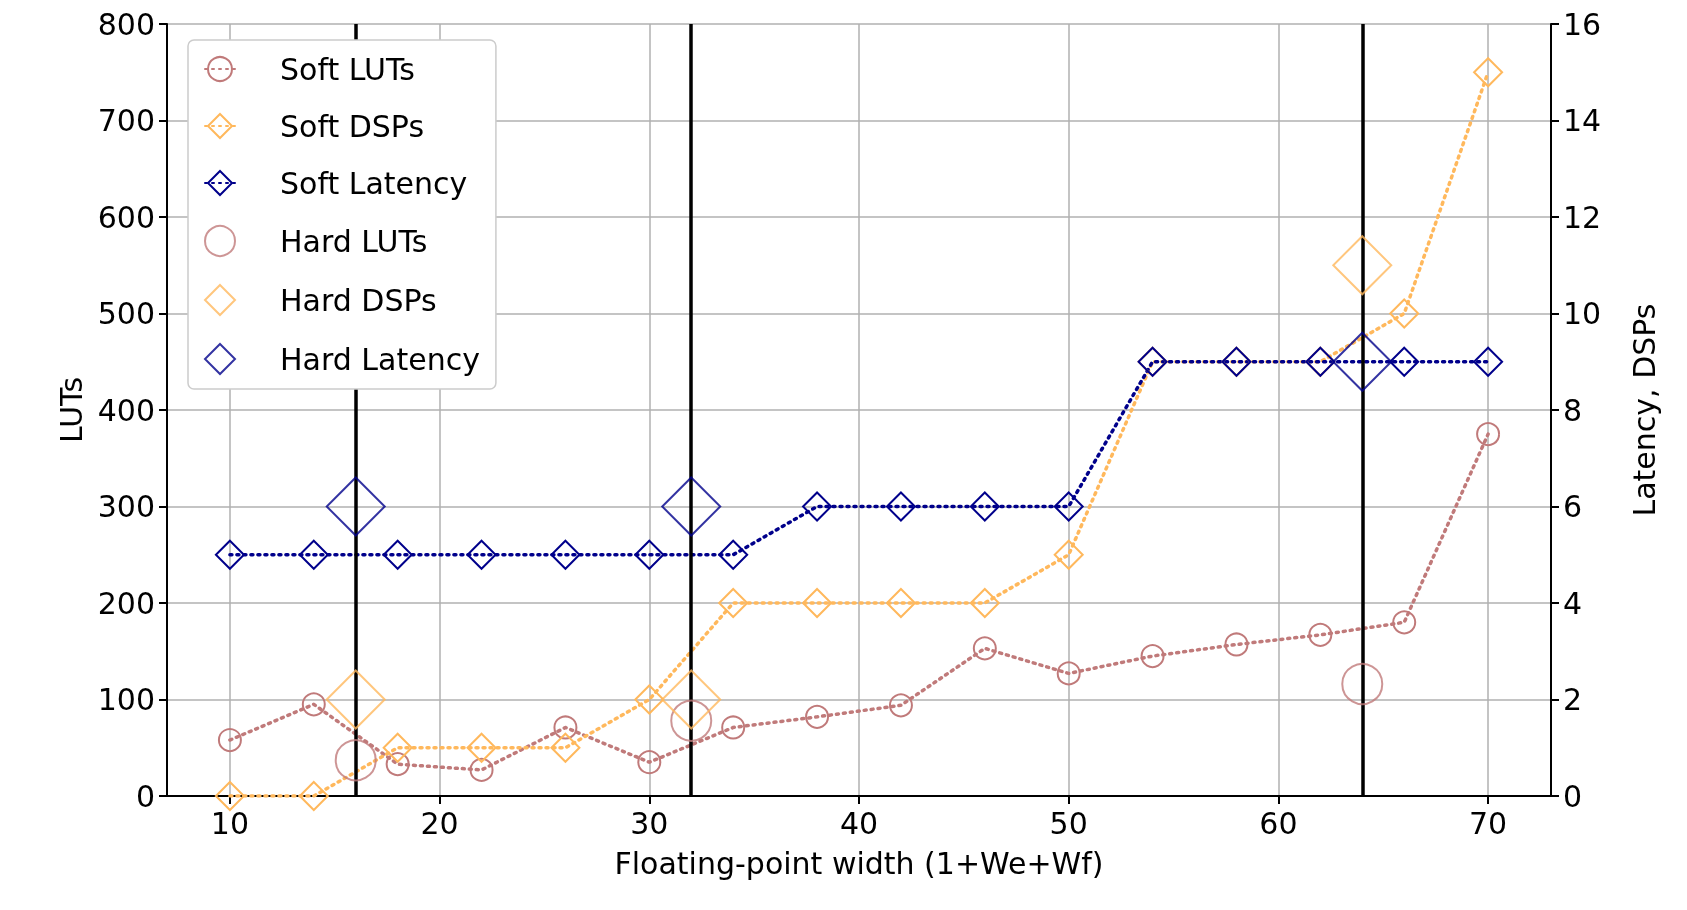 This screenshot has width=1687, height=910. Describe the element at coordinates (358, 300) in the screenshot. I see `legend-label: Hard DSPs` at that location.